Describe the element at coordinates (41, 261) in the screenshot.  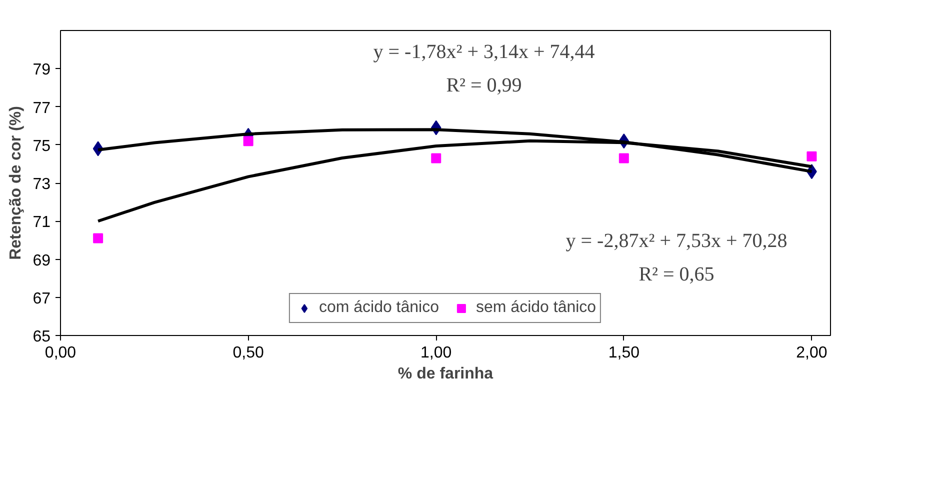
I see `y-tick-label: 69` at that location.